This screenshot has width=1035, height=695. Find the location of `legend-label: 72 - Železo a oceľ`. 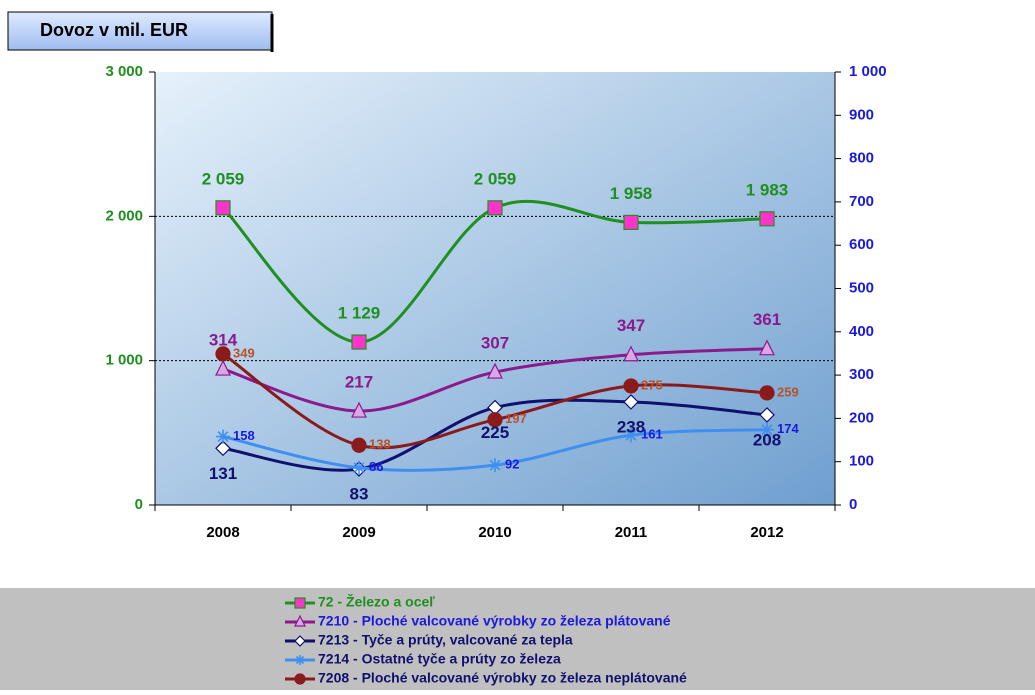

legend-label: 72 - Železo a oceľ is located at coordinates (376, 601).